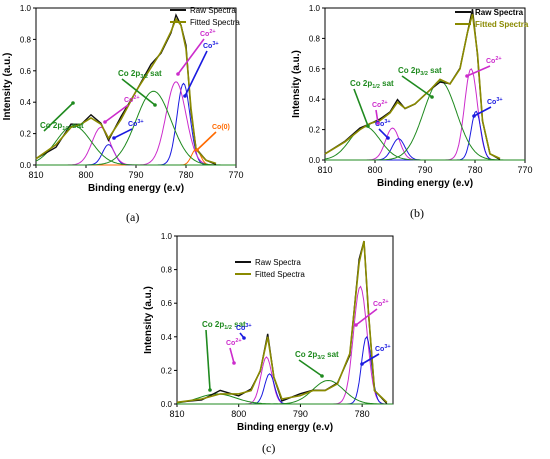 Image resolution: width=550 pixels, height=459 pixels. I want to click on caption-a: (a), so click(133, 217).